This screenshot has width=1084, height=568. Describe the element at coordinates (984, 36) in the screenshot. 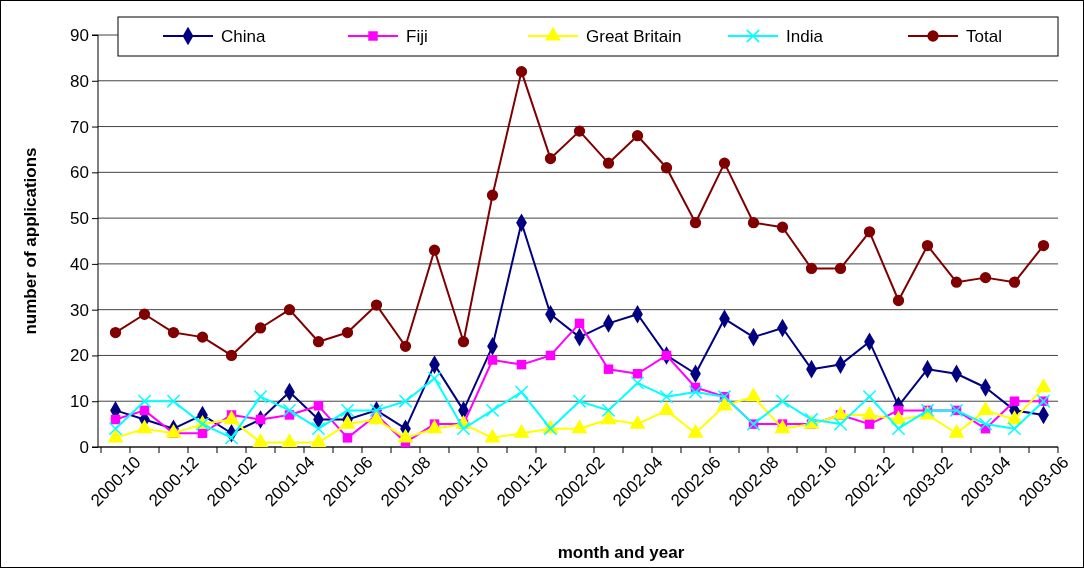

I see `legend-label: Total` at that location.